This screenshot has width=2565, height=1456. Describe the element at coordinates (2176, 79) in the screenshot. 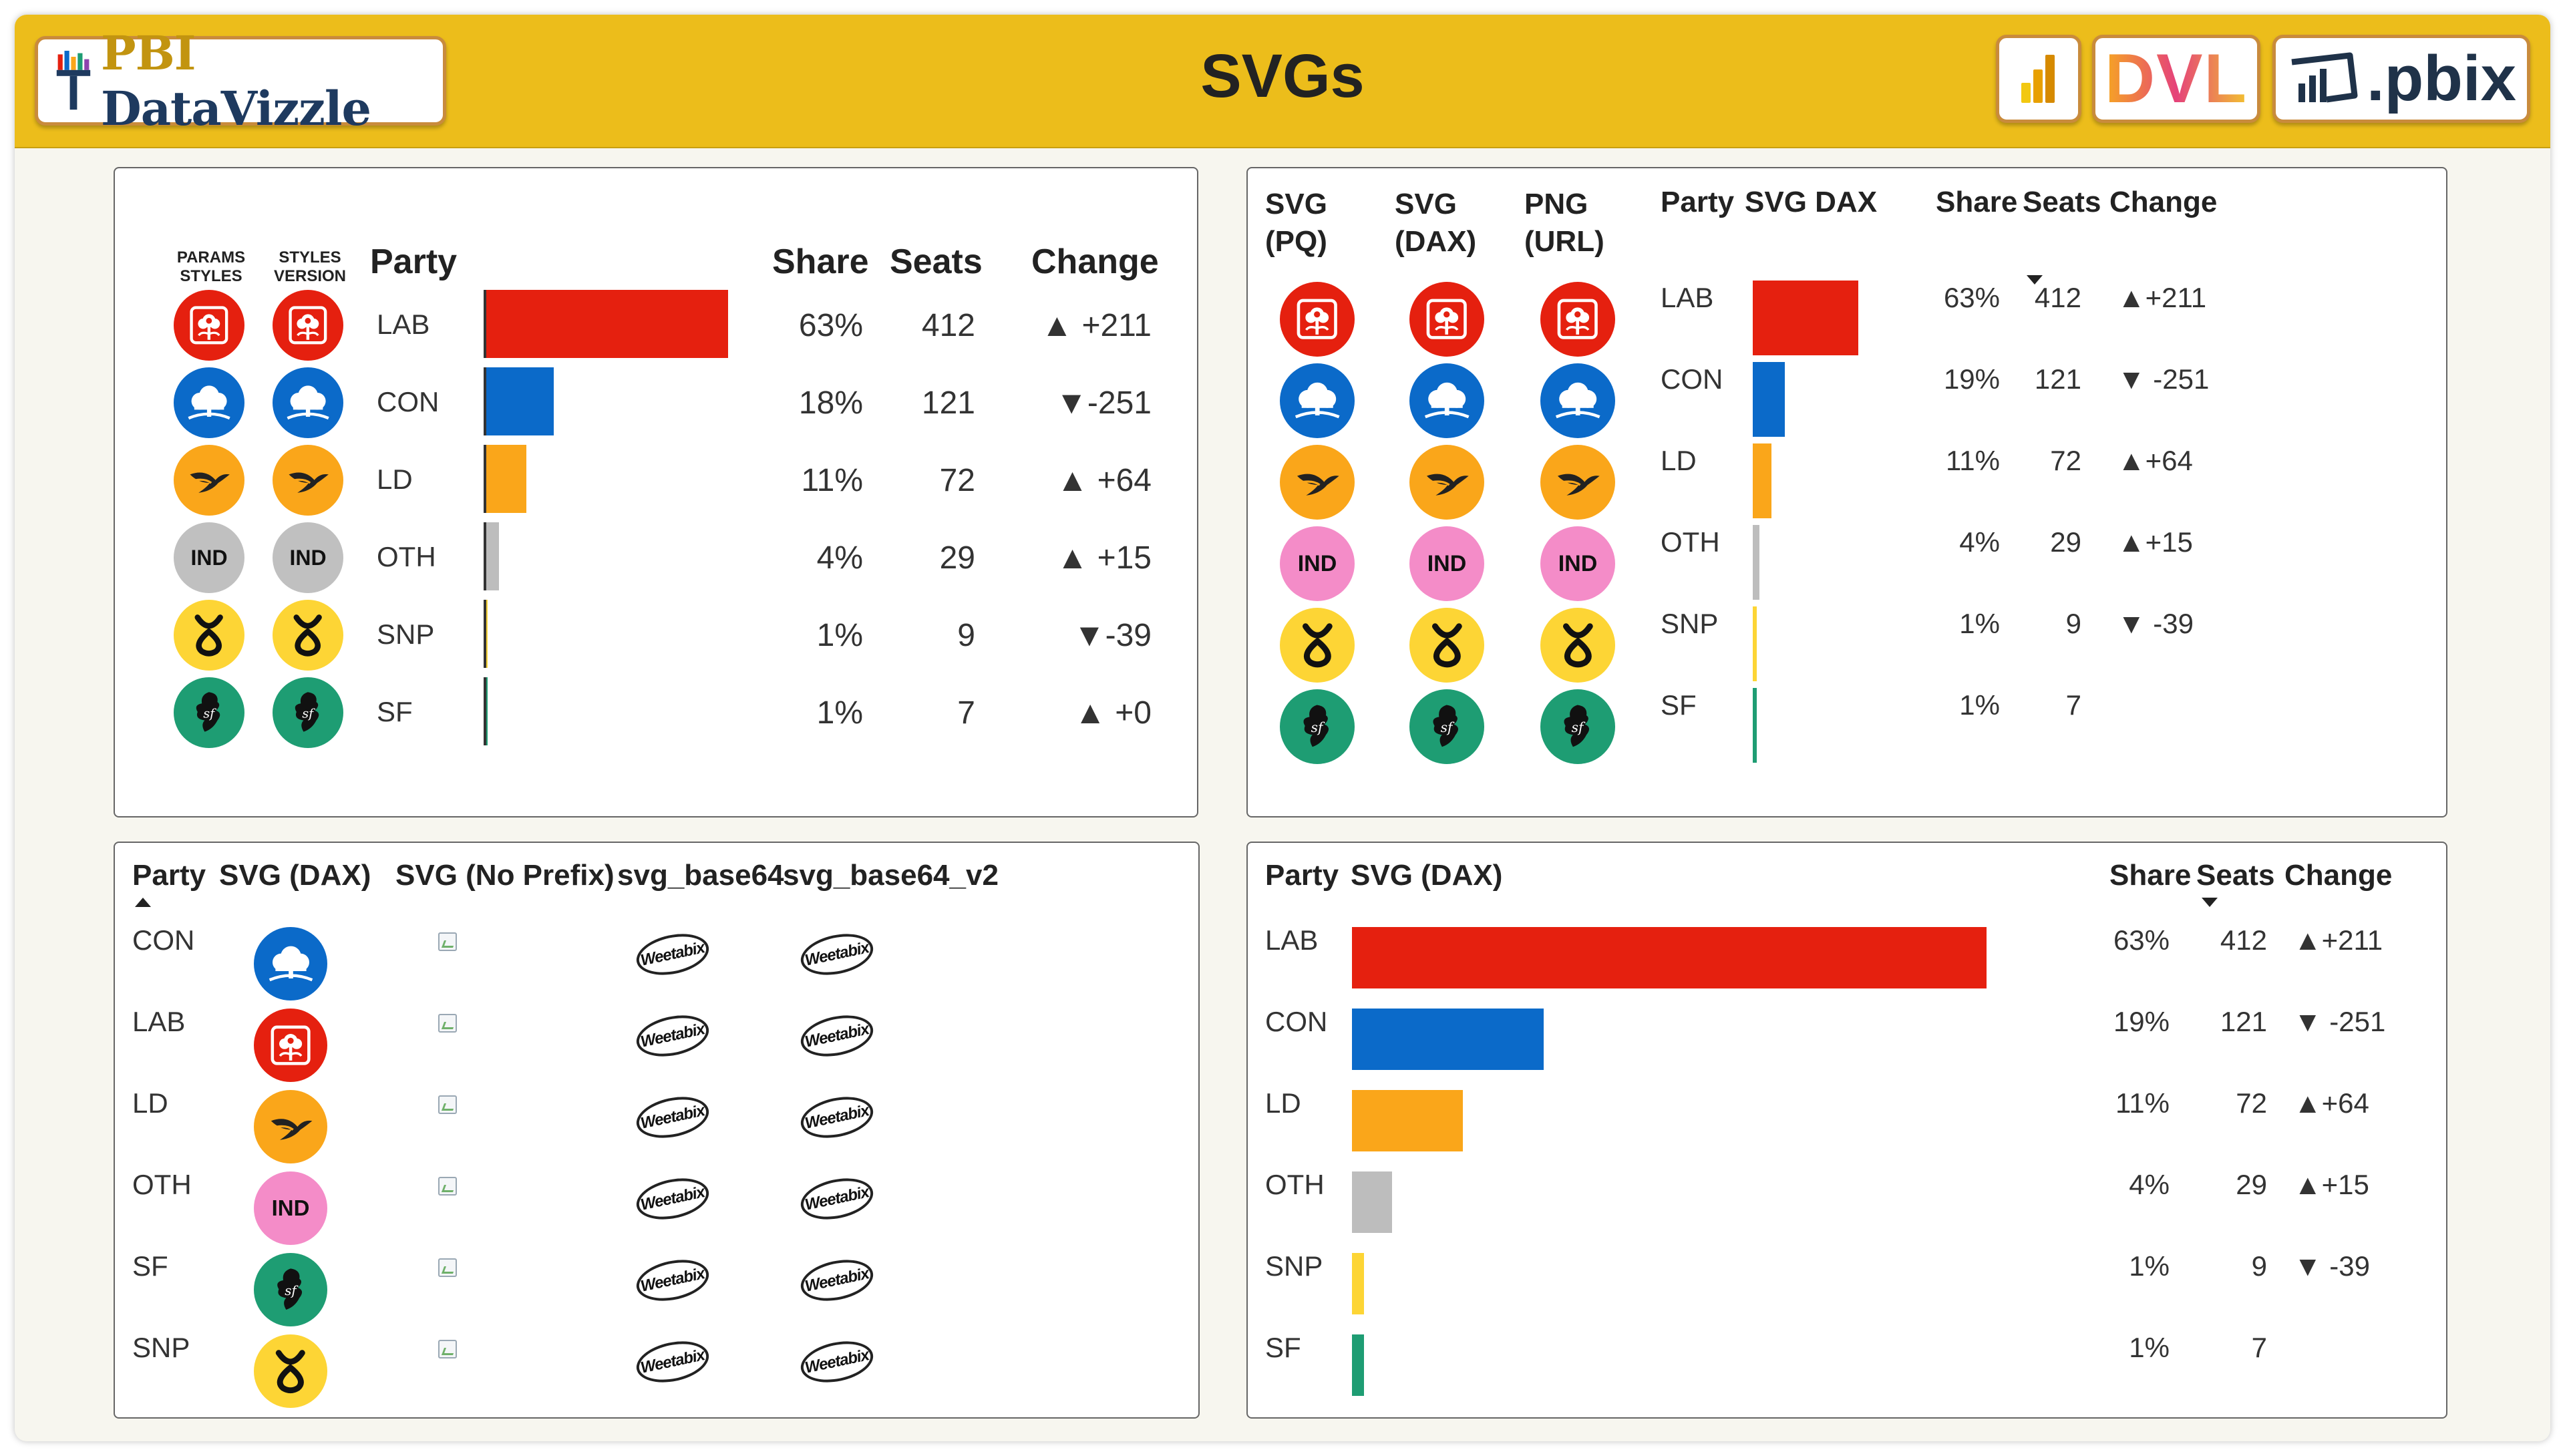

I see `dvl-logo: DVL` at that location.